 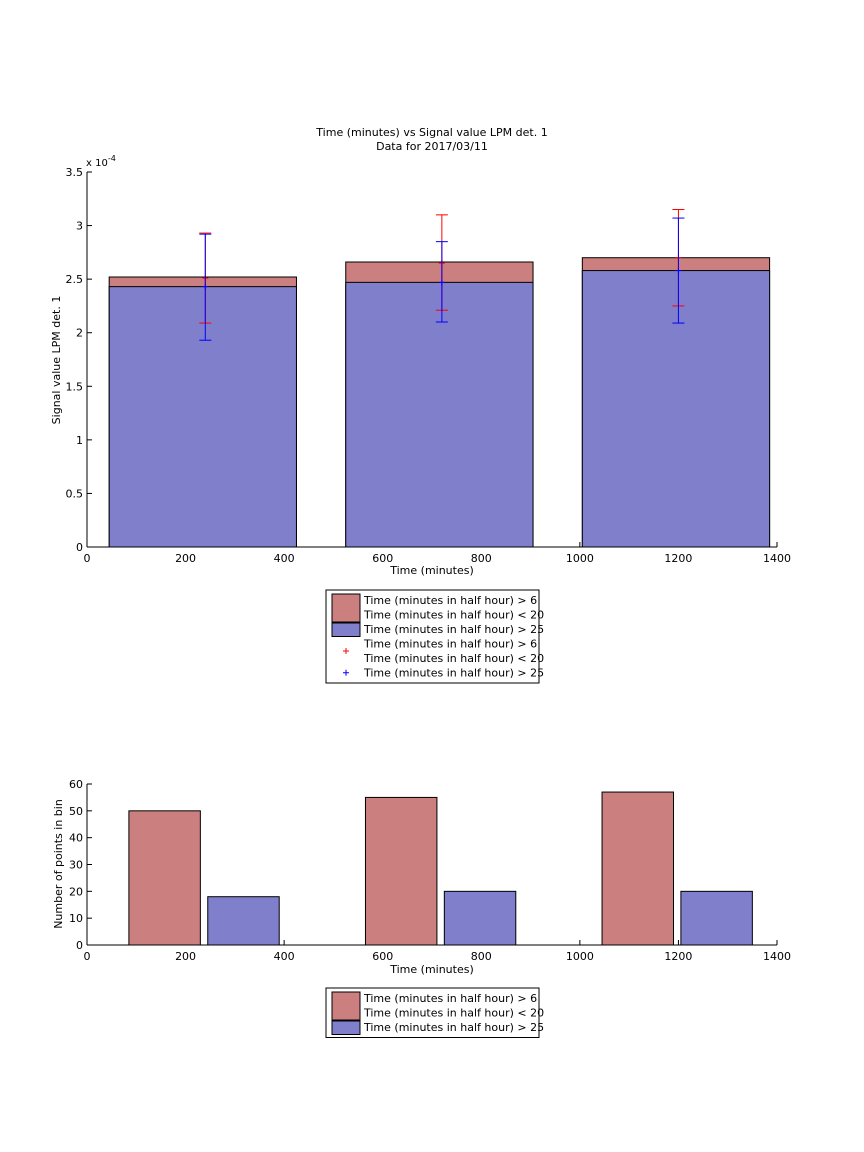 I want to click on top-y-tick-label: 1, so click(x=79, y=440).